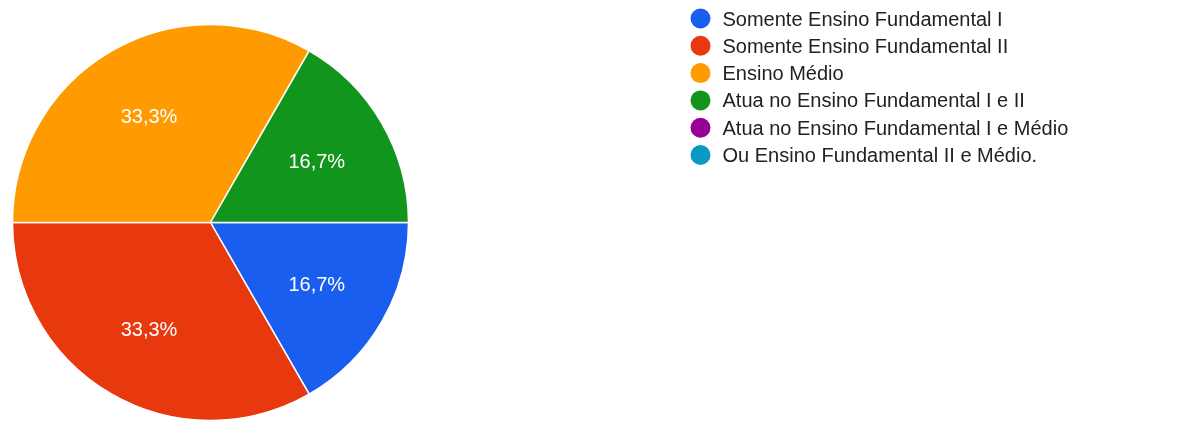 The width and height of the screenshot is (1202, 428). Describe the element at coordinates (880, 155) in the screenshot. I see `legend-label: Ou Ensino Fundamental II e Médio.` at that location.